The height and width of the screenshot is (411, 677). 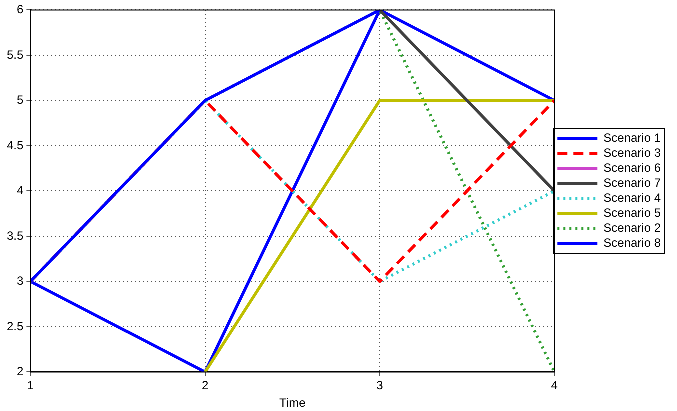 I want to click on legend-label: Scenario 7, so click(x=633, y=183).